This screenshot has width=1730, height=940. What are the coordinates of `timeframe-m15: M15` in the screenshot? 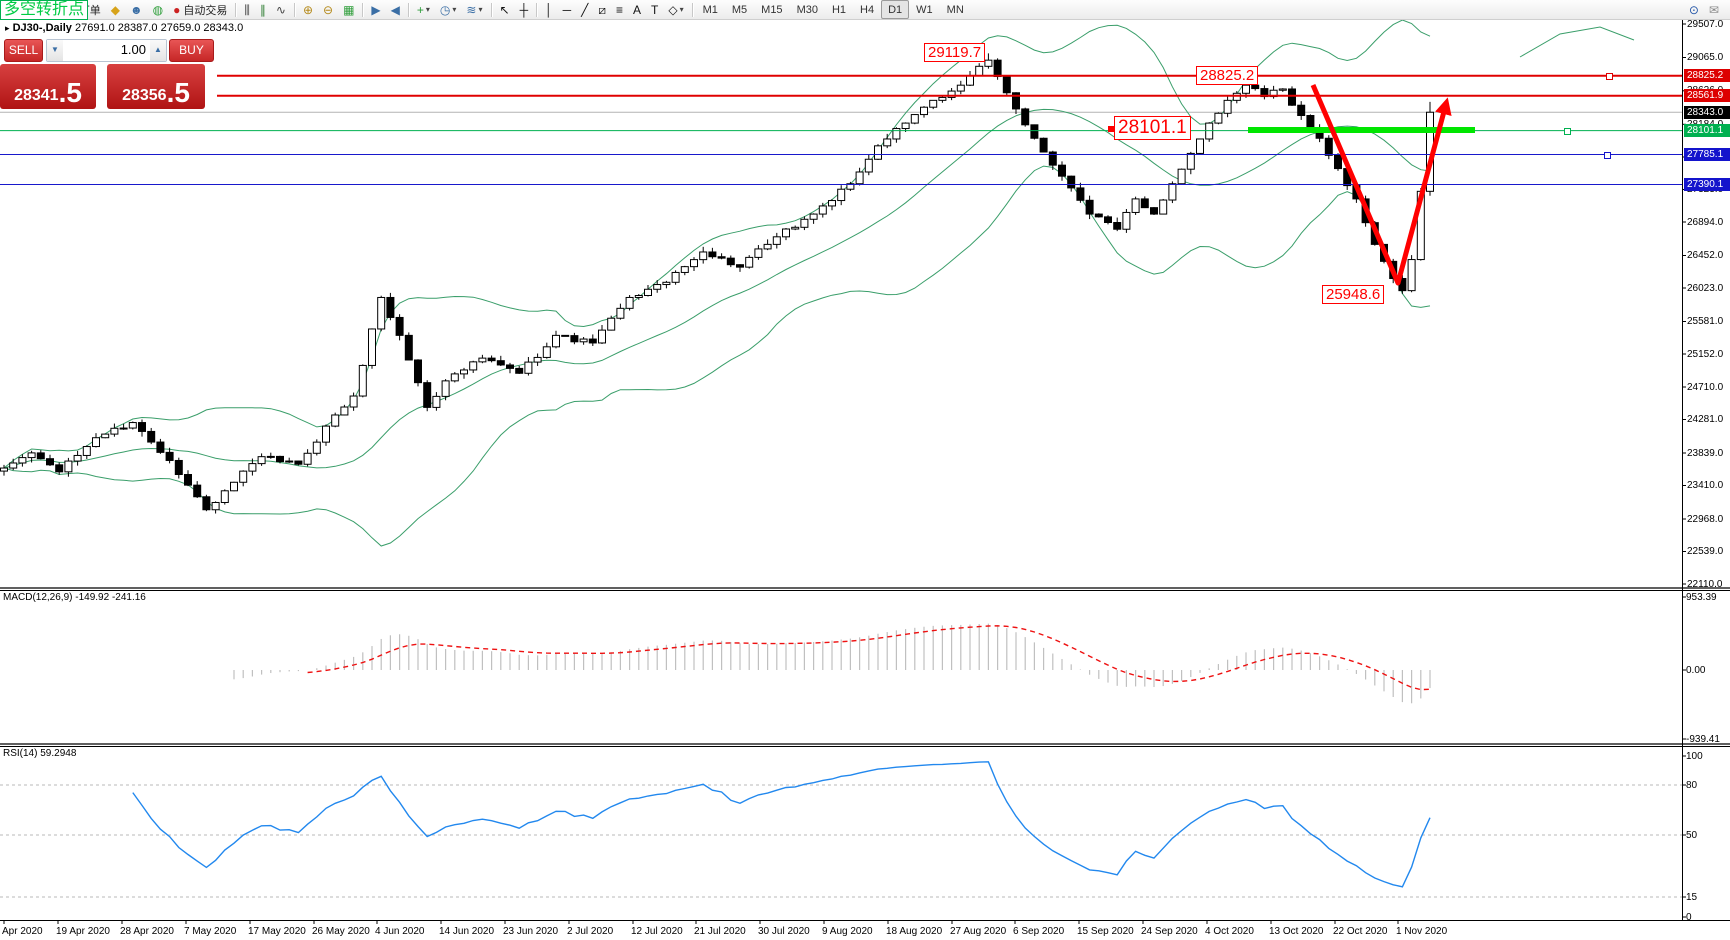 It's located at (772, 9).